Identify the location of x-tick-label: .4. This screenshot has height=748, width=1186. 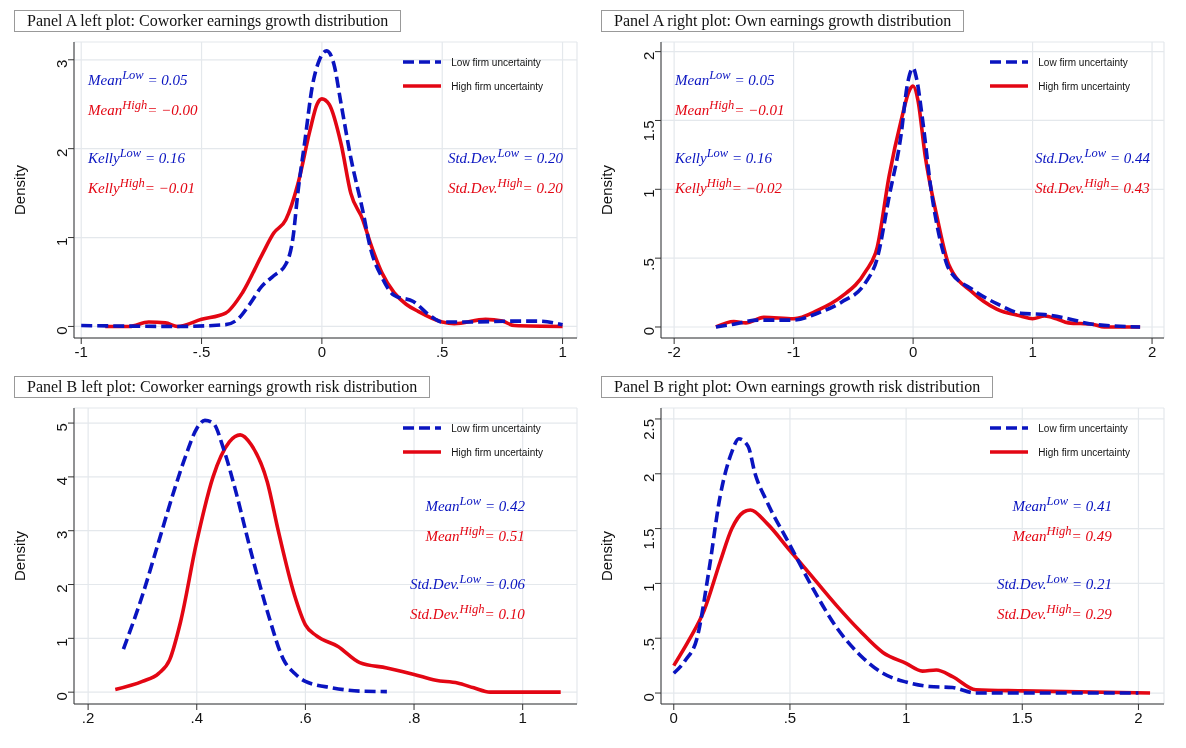
(197, 717).